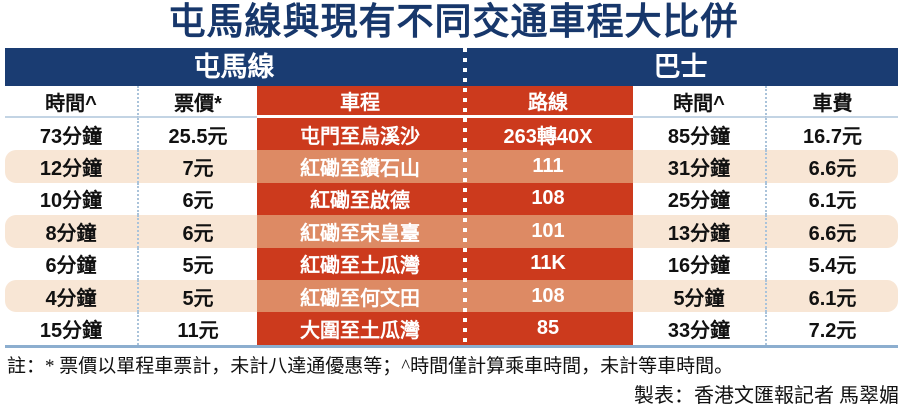  I want to click on journey-cell: 紅磡至何文田, so click(360, 296).